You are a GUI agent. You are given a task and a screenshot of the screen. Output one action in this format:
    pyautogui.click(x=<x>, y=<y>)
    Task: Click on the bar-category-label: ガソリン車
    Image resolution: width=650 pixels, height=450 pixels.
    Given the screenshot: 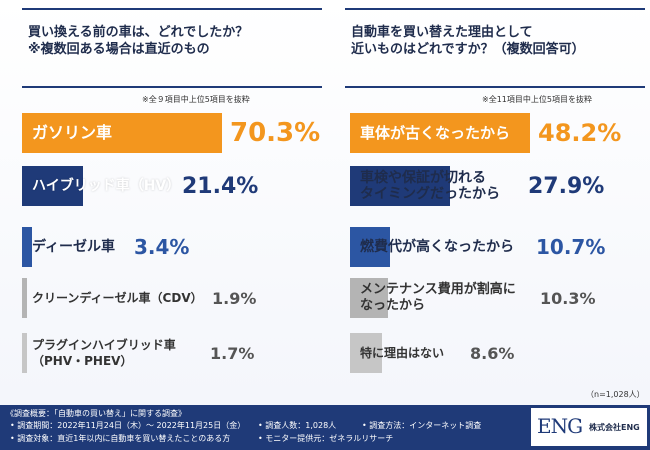 What is the action you would take?
    pyautogui.click(x=72, y=132)
    